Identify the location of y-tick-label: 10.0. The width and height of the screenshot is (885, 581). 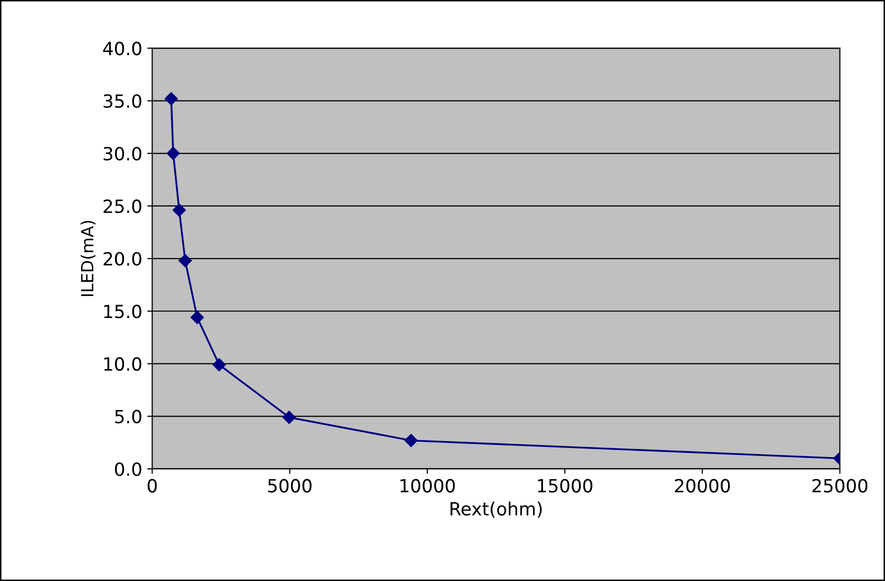
(123, 364).